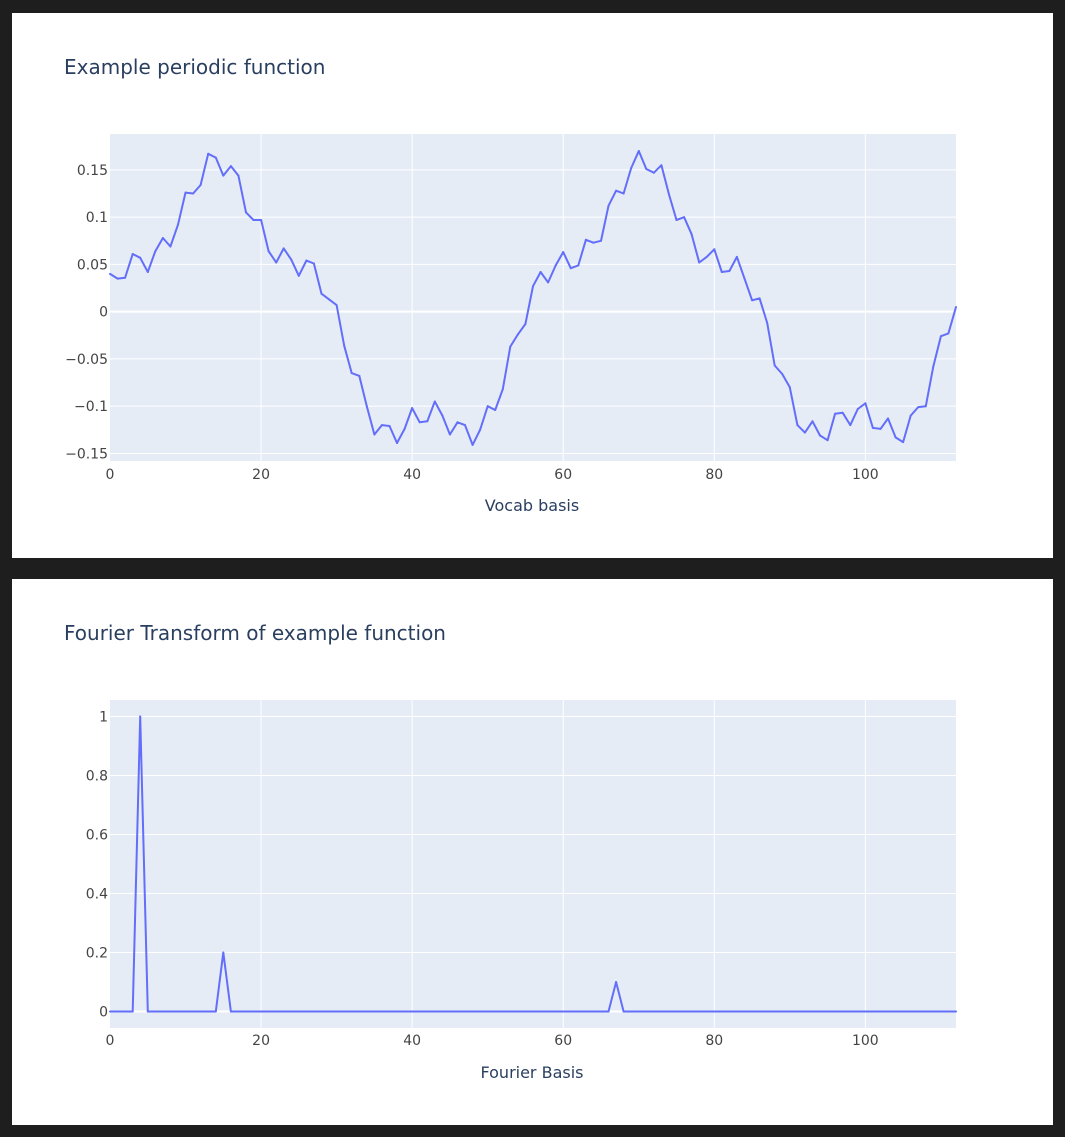  I want to click on x-axis-label: Fourier Basis, so click(532, 1072).